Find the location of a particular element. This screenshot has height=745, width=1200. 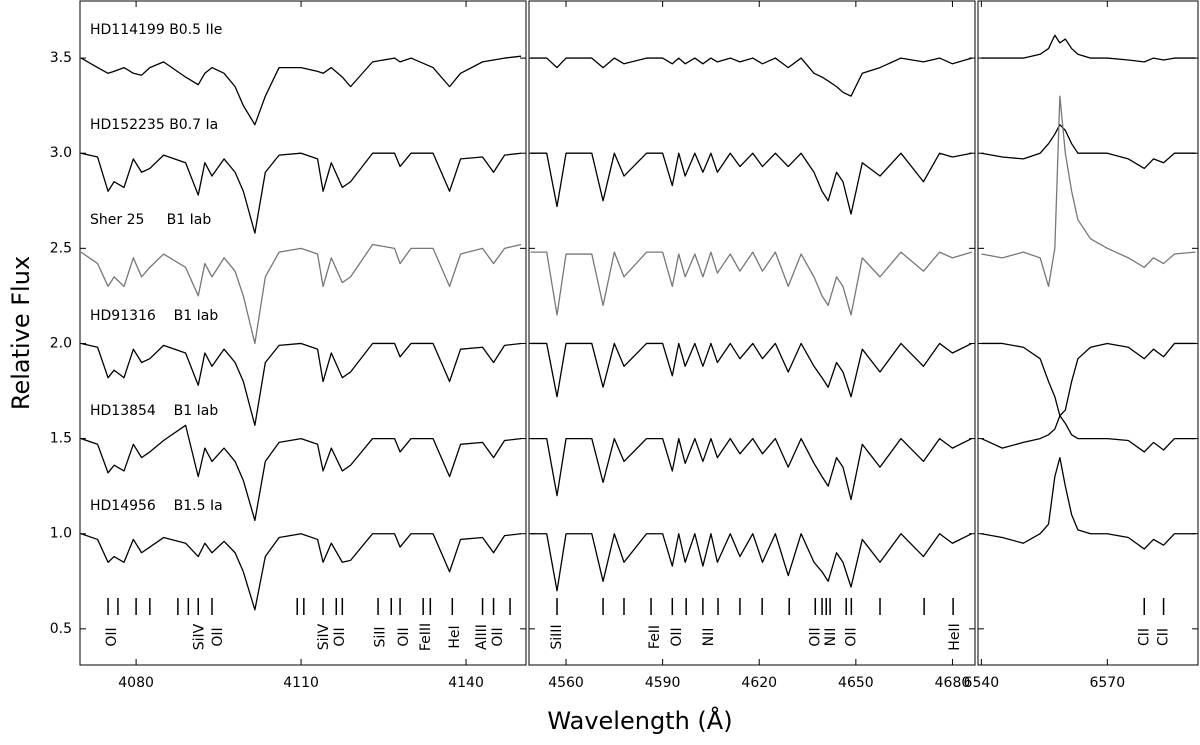

line-label: HeI is located at coordinates (455, 636).